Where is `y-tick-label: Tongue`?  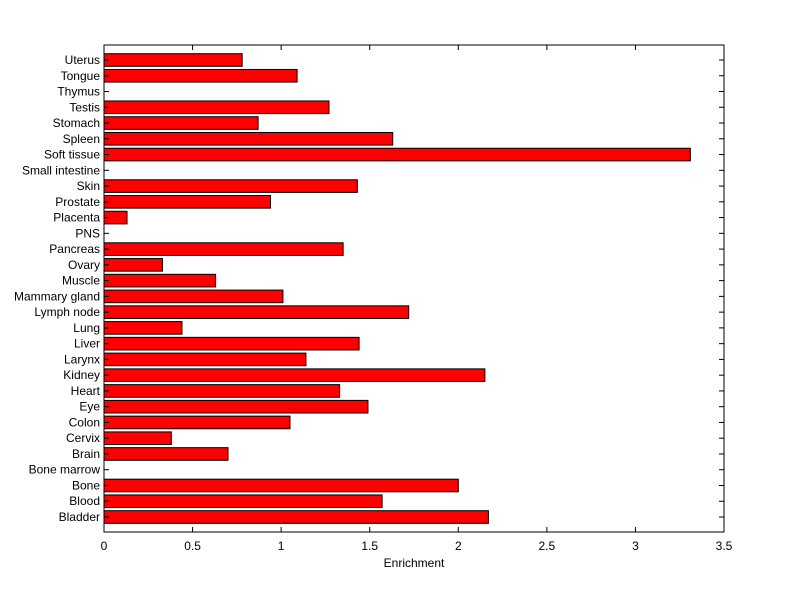
y-tick-label: Tongue is located at coordinates (81, 76).